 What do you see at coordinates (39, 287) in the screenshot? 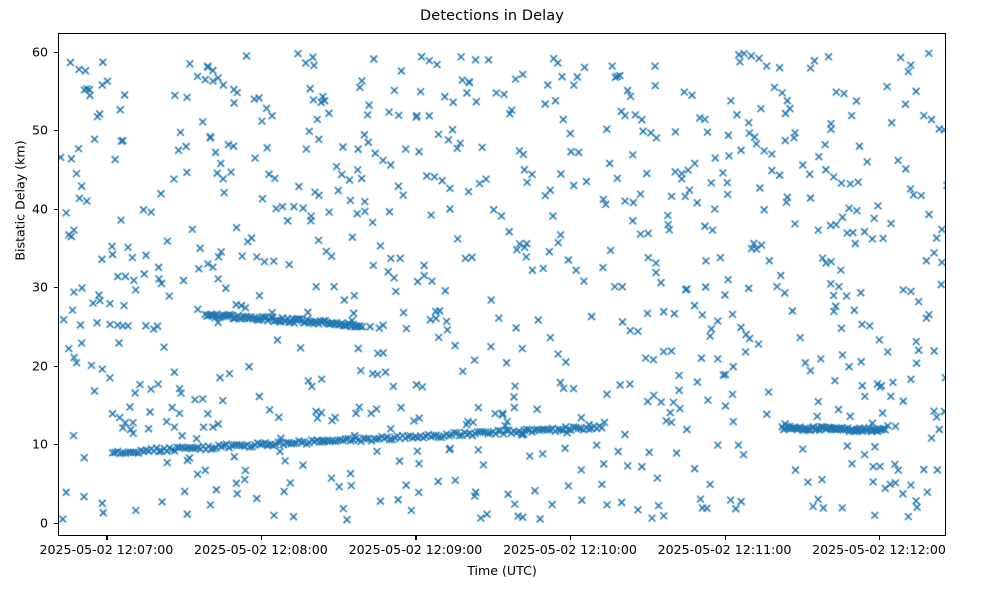
I see `y-tick-label: 30` at bounding box center [39, 287].